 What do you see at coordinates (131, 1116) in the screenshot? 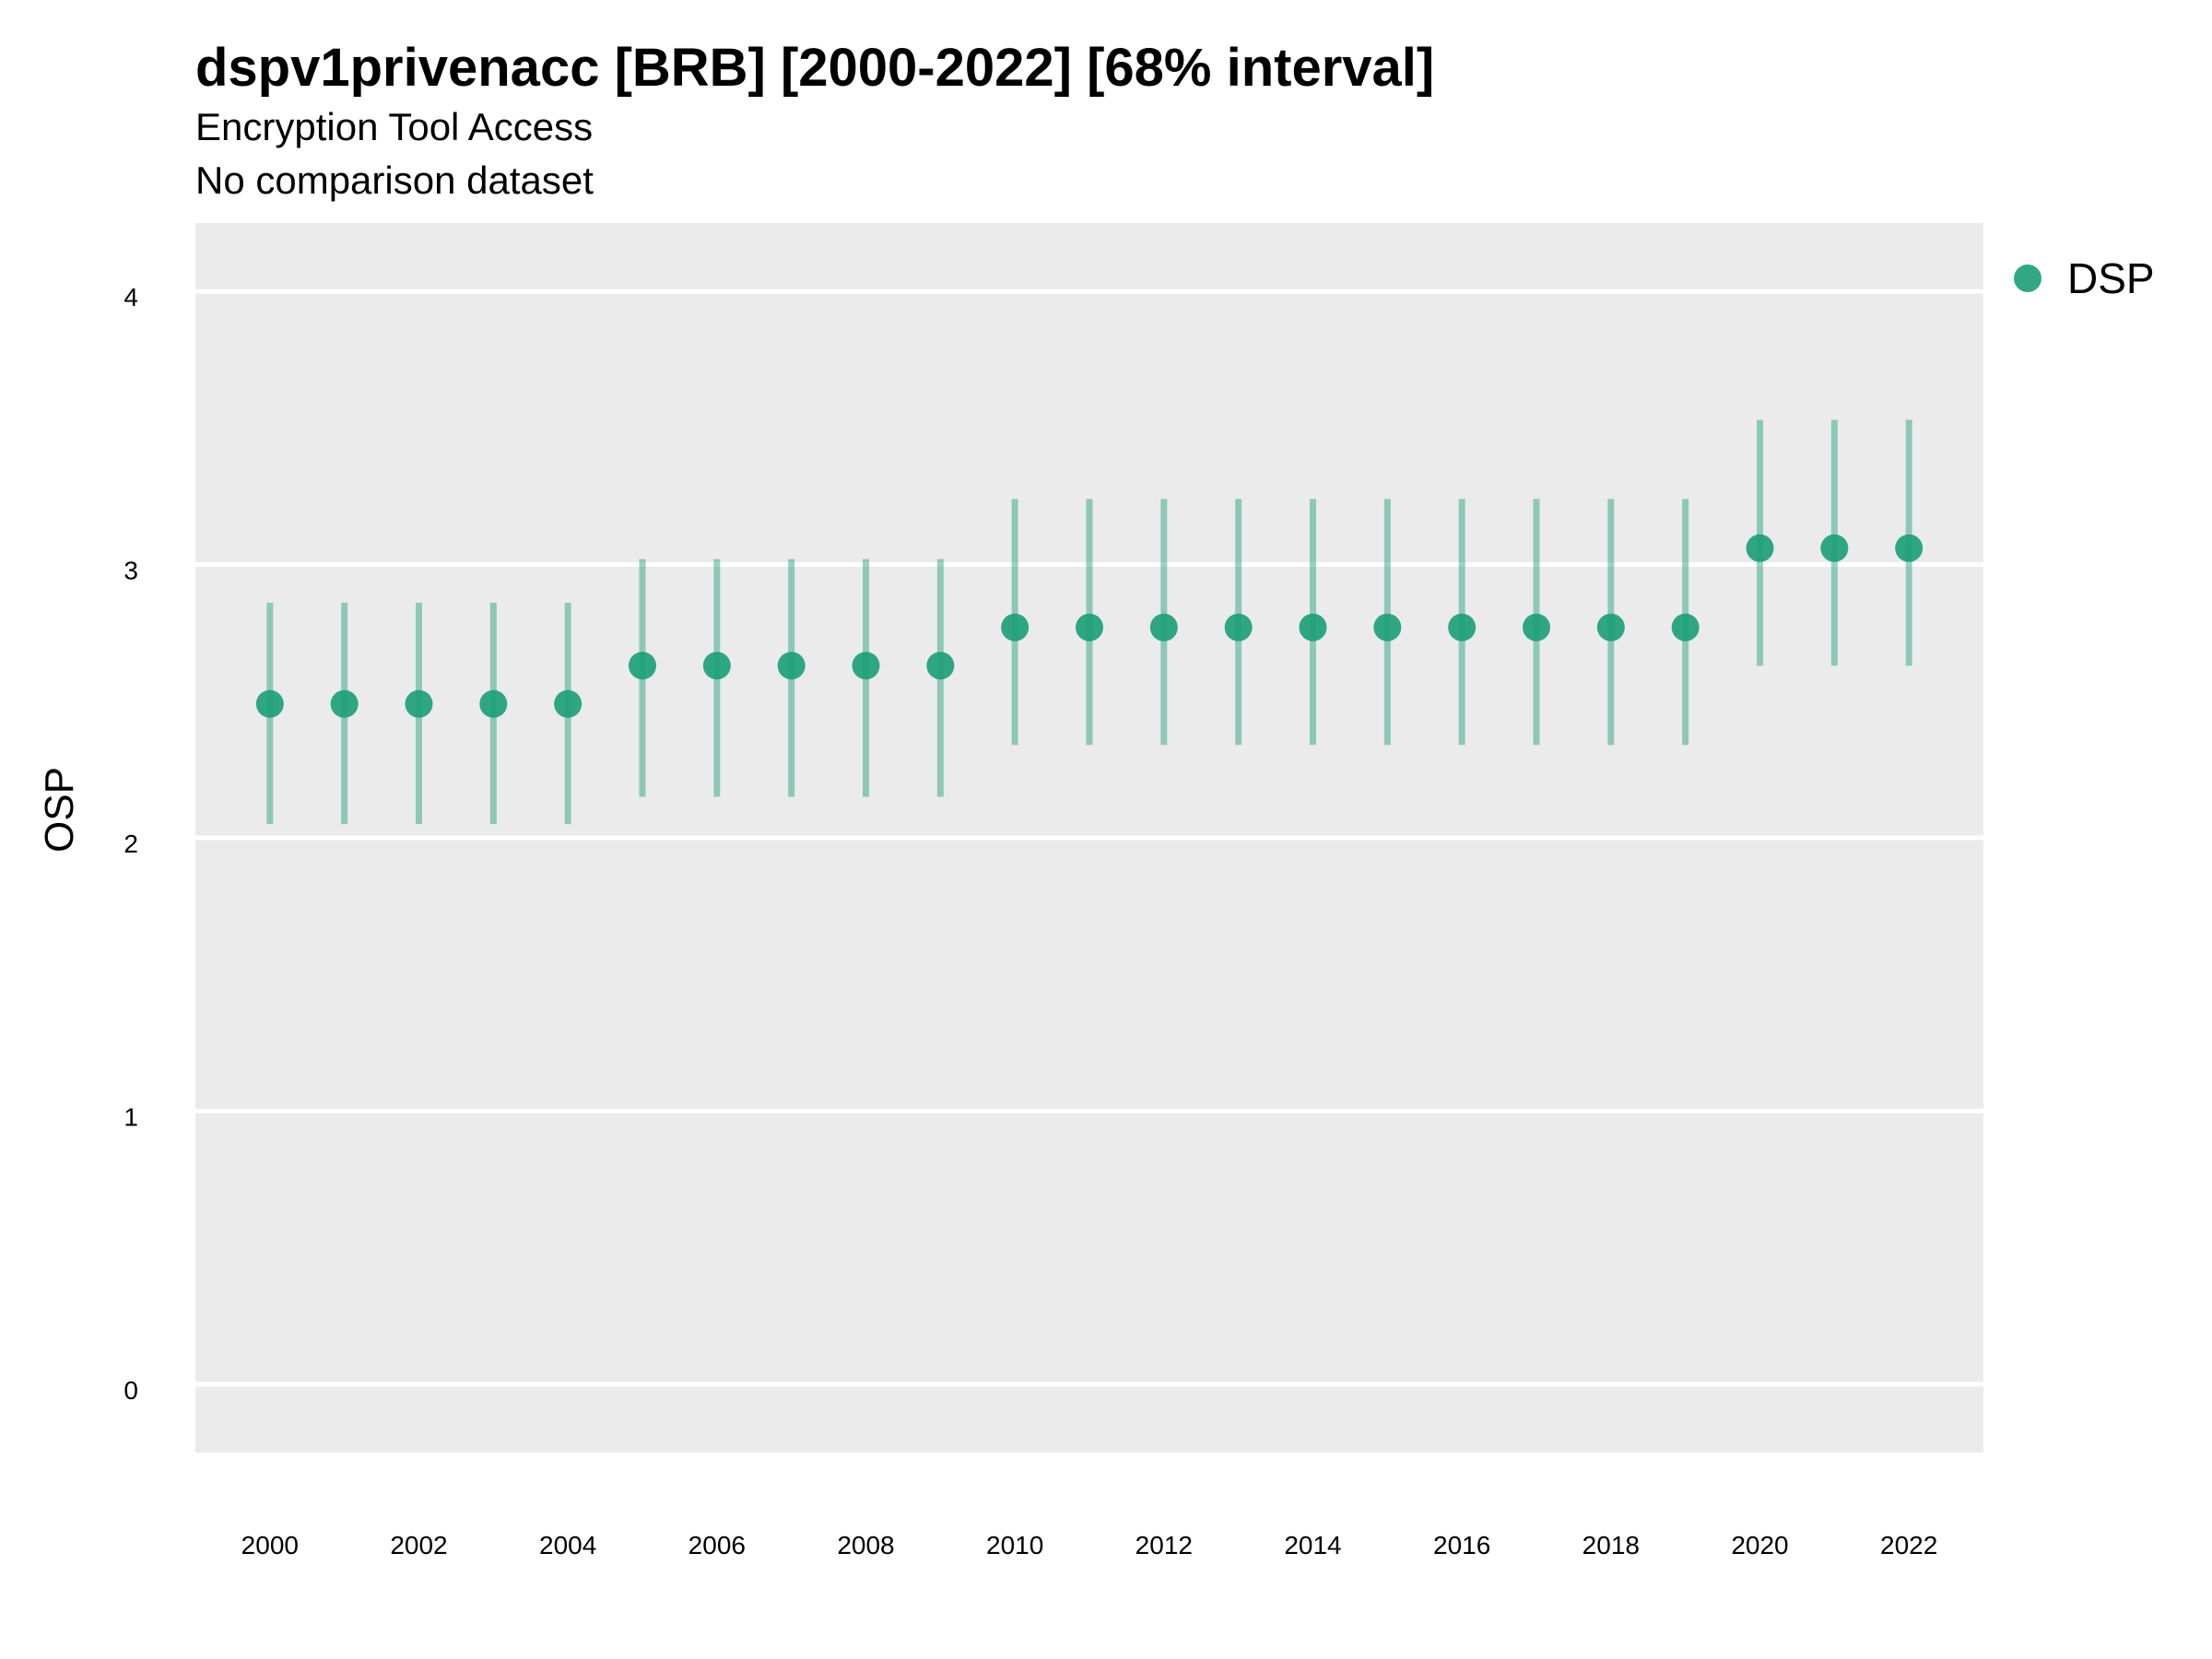
I see `y-tick-label: 1` at bounding box center [131, 1116].